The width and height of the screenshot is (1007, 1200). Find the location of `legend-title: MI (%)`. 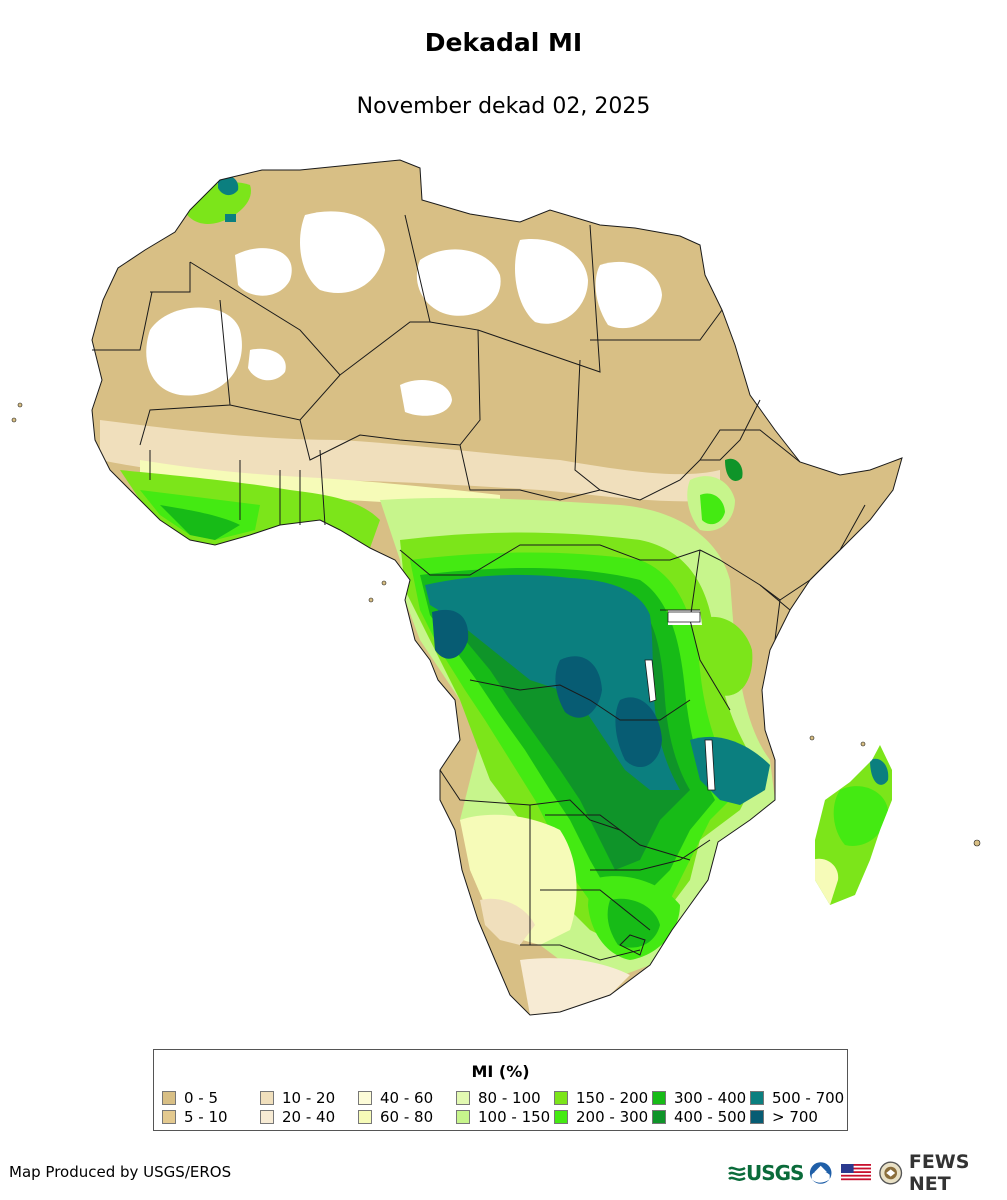

legend-title: MI (%) is located at coordinates (500, 1071).